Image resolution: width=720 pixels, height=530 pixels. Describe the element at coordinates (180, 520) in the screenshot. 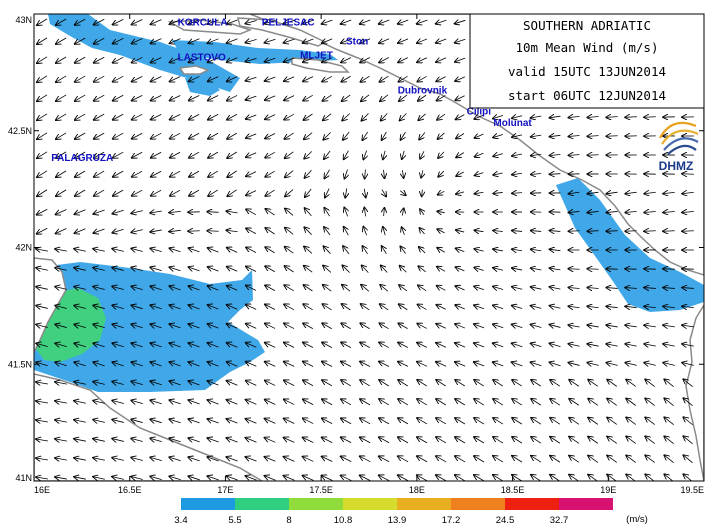

I see `colorbar-threshold: 3.4` at that location.